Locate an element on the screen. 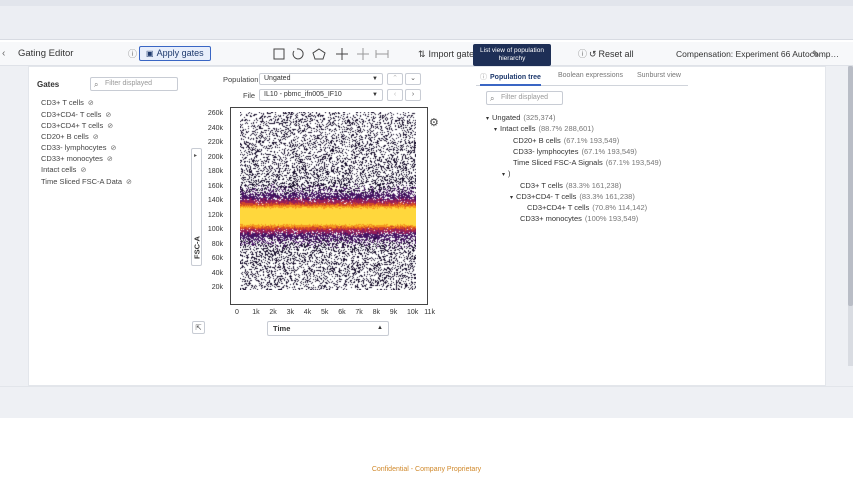  tree-filter-input: ⌕ Filter displayed is located at coordinates (524, 98).